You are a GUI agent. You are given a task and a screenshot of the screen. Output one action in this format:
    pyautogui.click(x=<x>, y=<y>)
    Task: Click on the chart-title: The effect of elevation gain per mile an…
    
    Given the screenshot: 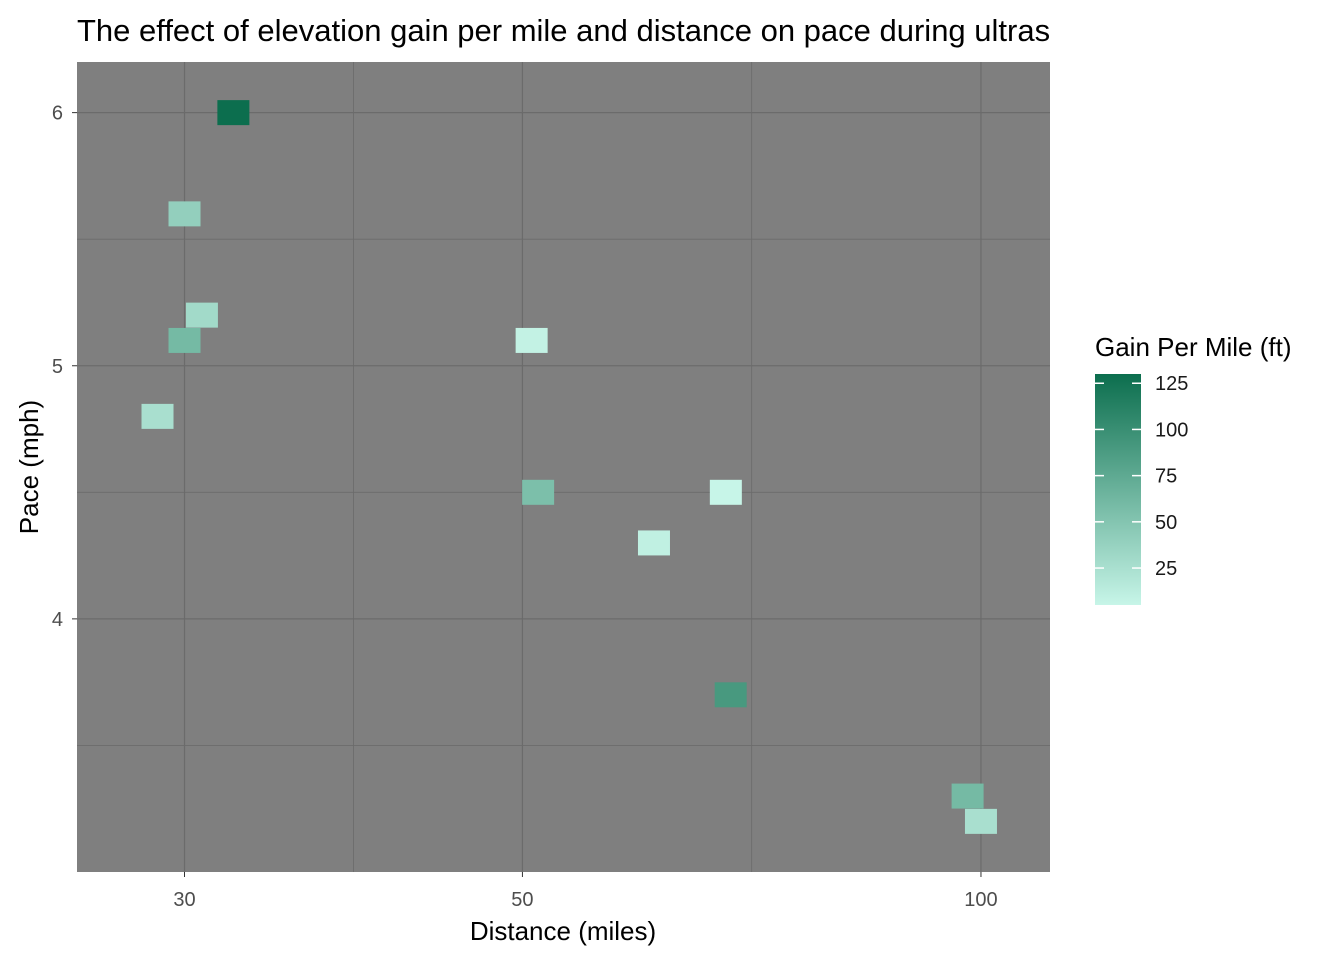 What is the action you would take?
    pyautogui.click(x=563, y=30)
    